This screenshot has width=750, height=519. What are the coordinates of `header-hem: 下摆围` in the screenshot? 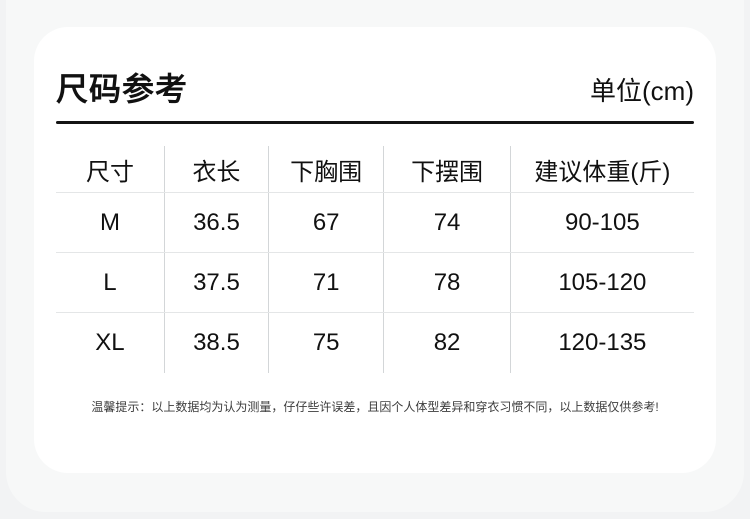 It's located at (447, 169).